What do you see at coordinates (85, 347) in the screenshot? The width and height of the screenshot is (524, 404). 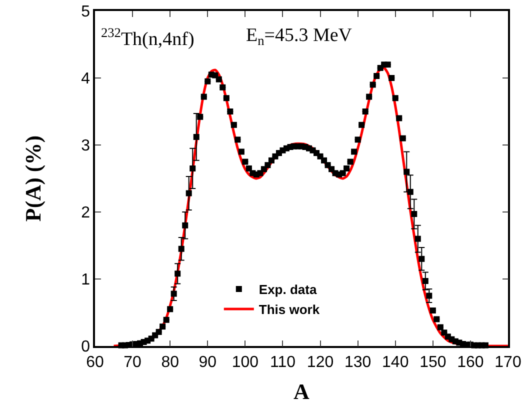 I see `y-tick-label: 0` at bounding box center [85, 347].